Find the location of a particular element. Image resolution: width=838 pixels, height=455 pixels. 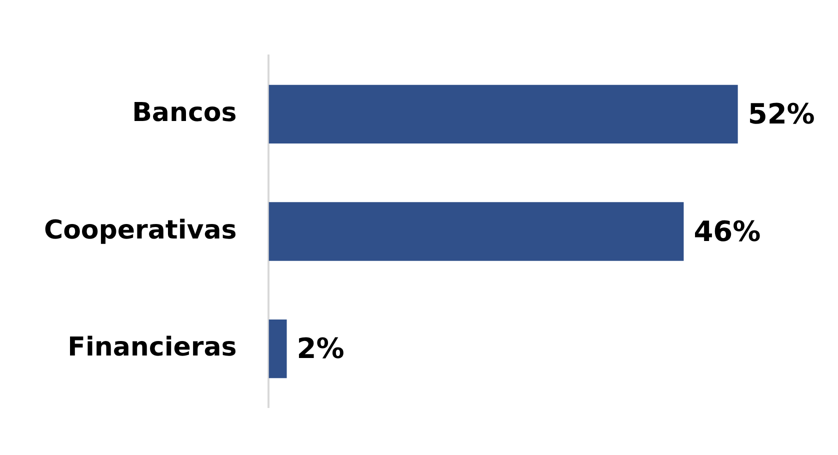

y-tick-label: Financieras is located at coordinates (152, 347).